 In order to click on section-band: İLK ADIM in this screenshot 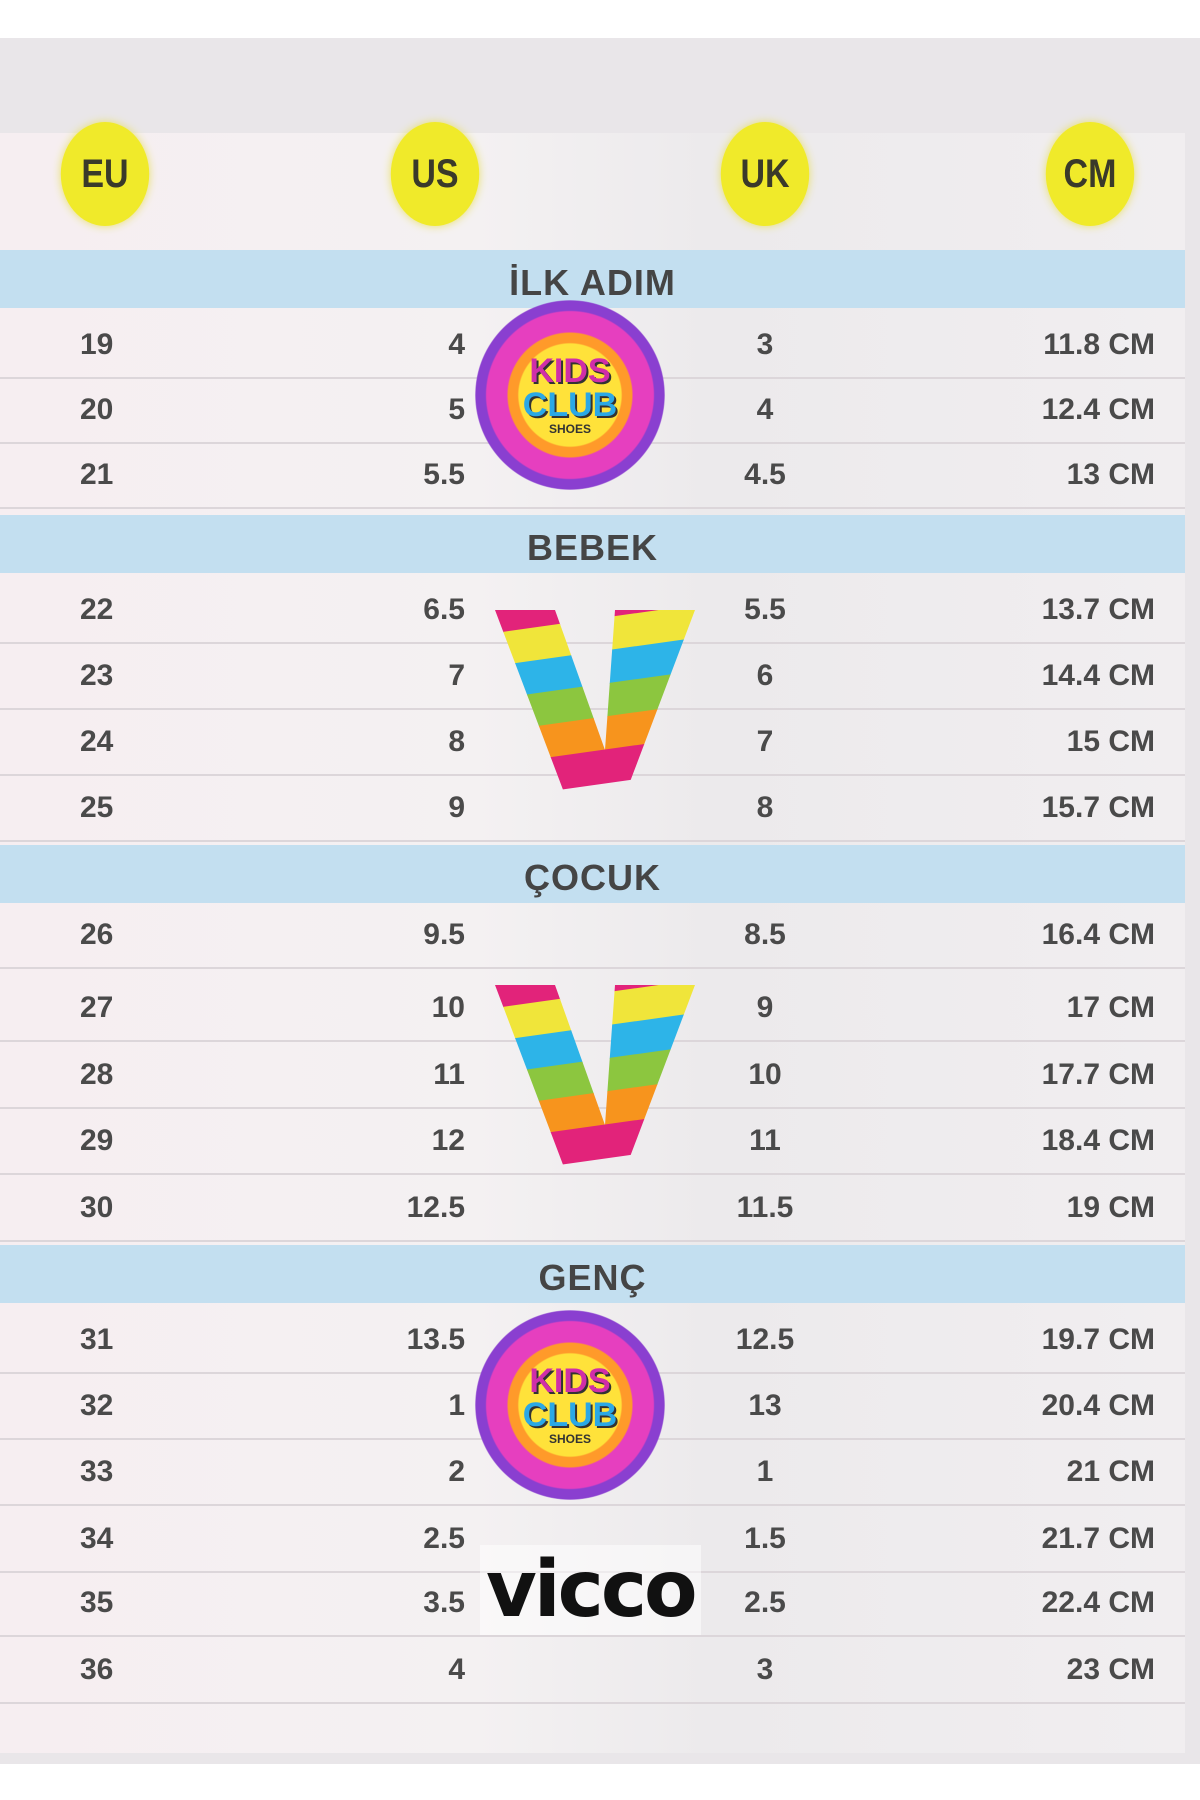, I will do `click(592, 279)`.